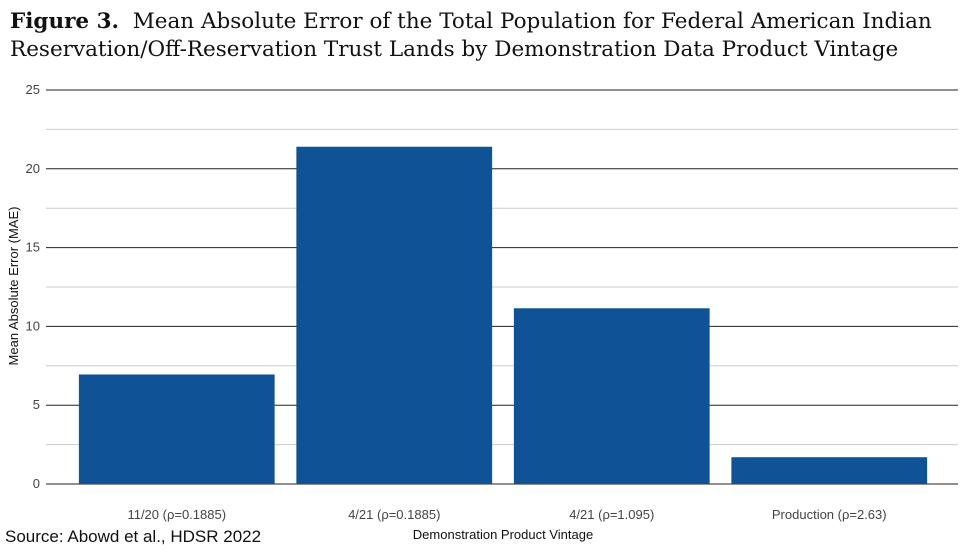 The height and width of the screenshot is (552, 970). I want to click on x-axis-label: Demonstration Product Vintage, so click(503, 534).